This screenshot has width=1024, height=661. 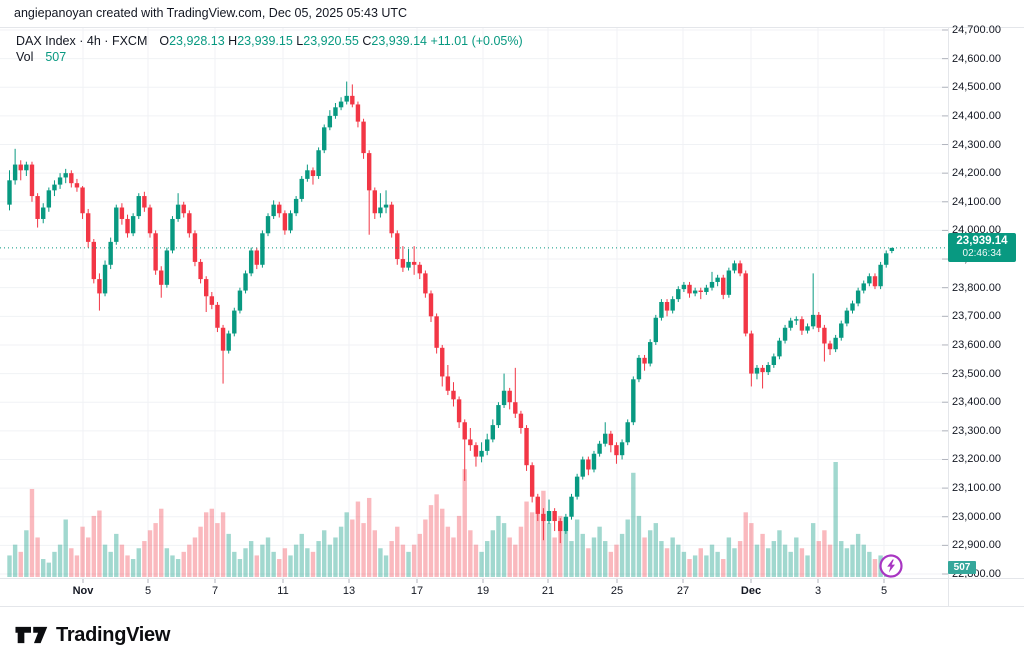 What do you see at coordinates (976, 373) in the screenshot?
I see `price-axis-label: 23,500.00` at bounding box center [976, 373].